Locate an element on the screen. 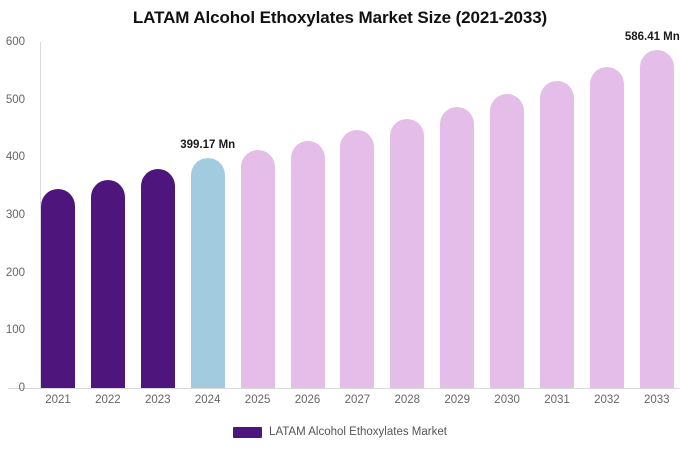  legend-label: LATAM Alcohol Ethoxylates Market is located at coordinates (358, 432).